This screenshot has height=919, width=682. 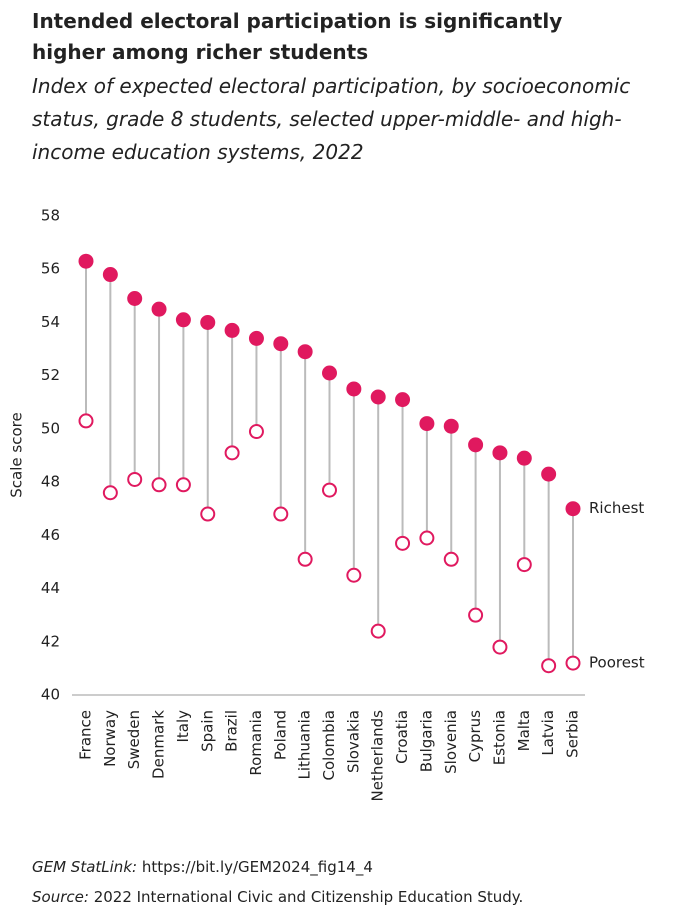 I want to click on y-tick-label: 48, so click(x=50, y=482).